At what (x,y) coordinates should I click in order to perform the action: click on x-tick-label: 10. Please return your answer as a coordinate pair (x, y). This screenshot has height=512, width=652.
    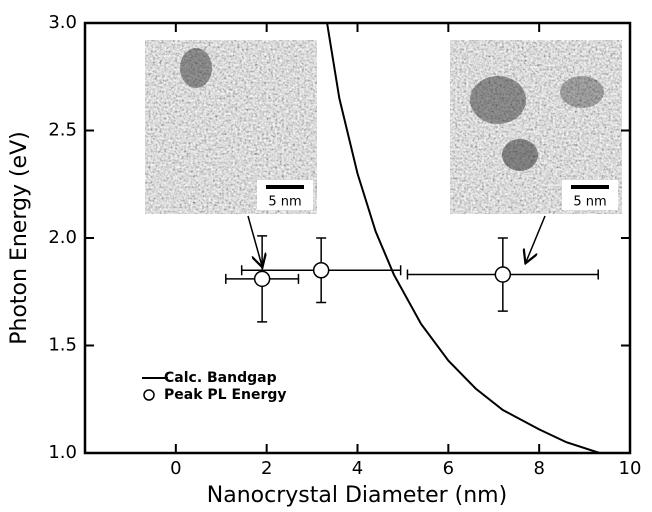
    Looking at the image, I should click on (630, 468).